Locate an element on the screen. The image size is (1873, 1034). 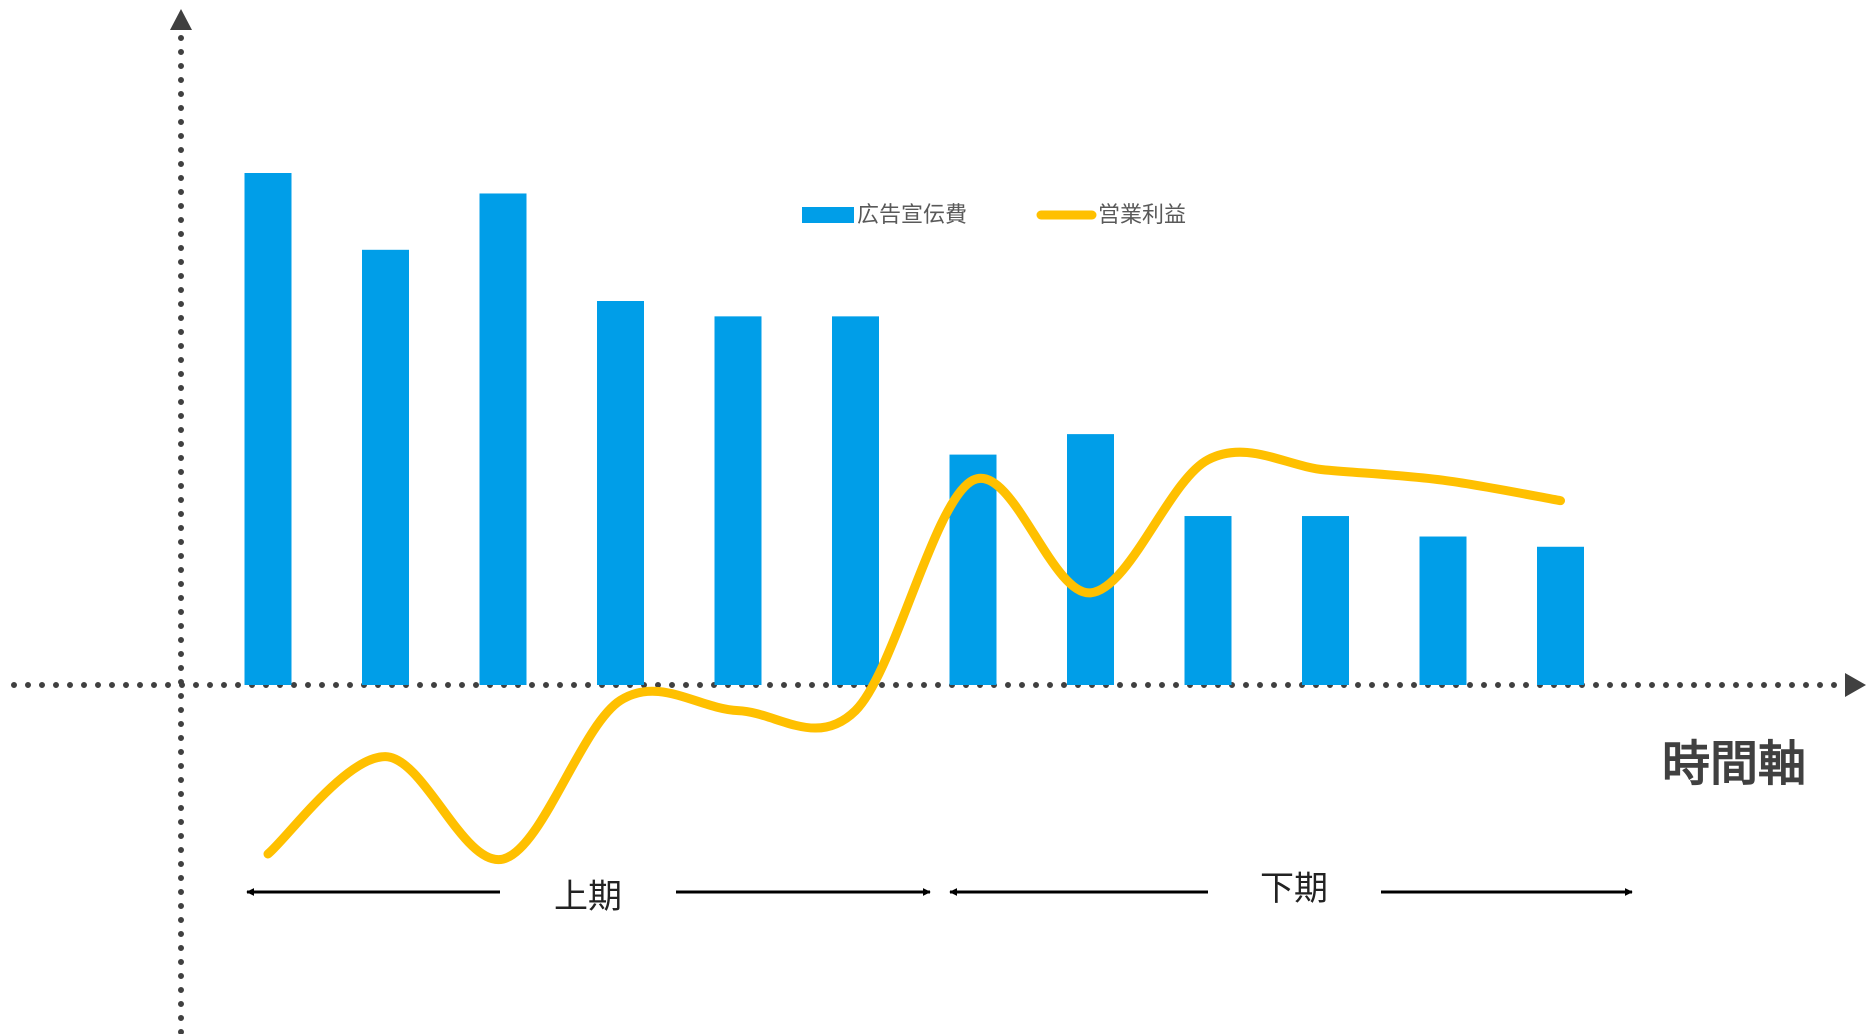
x-axis-arrowhead is located at coordinates (1855, 685).